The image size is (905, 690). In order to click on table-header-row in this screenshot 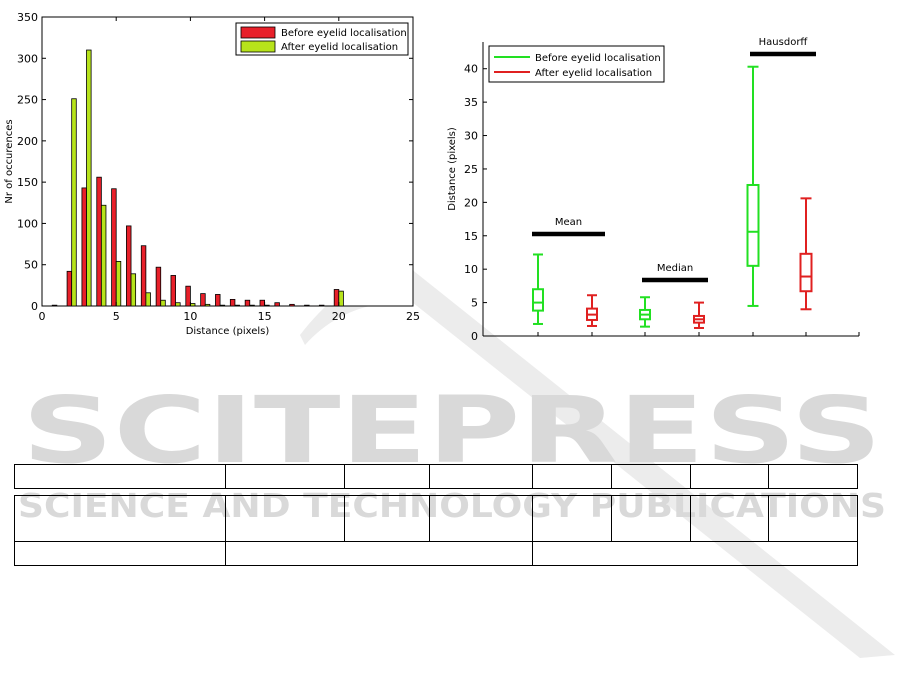, I will do `click(436, 476)`.